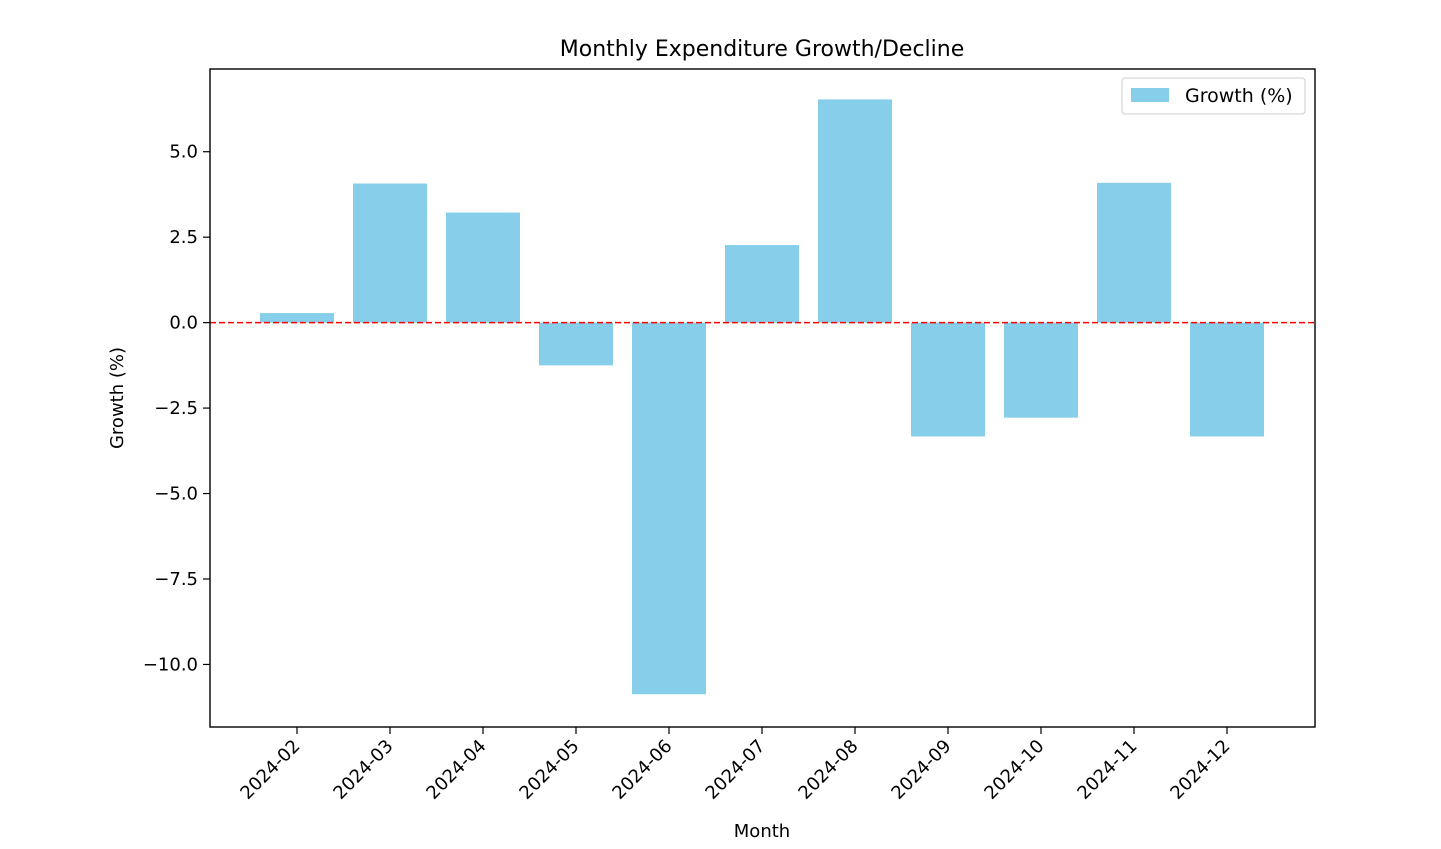 The width and height of the screenshot is (1441, 849). What do you see at coordinates (183, 237) in the screenshot?
I see `y-tick-label: 2.5` at bounding box center [183, 237].